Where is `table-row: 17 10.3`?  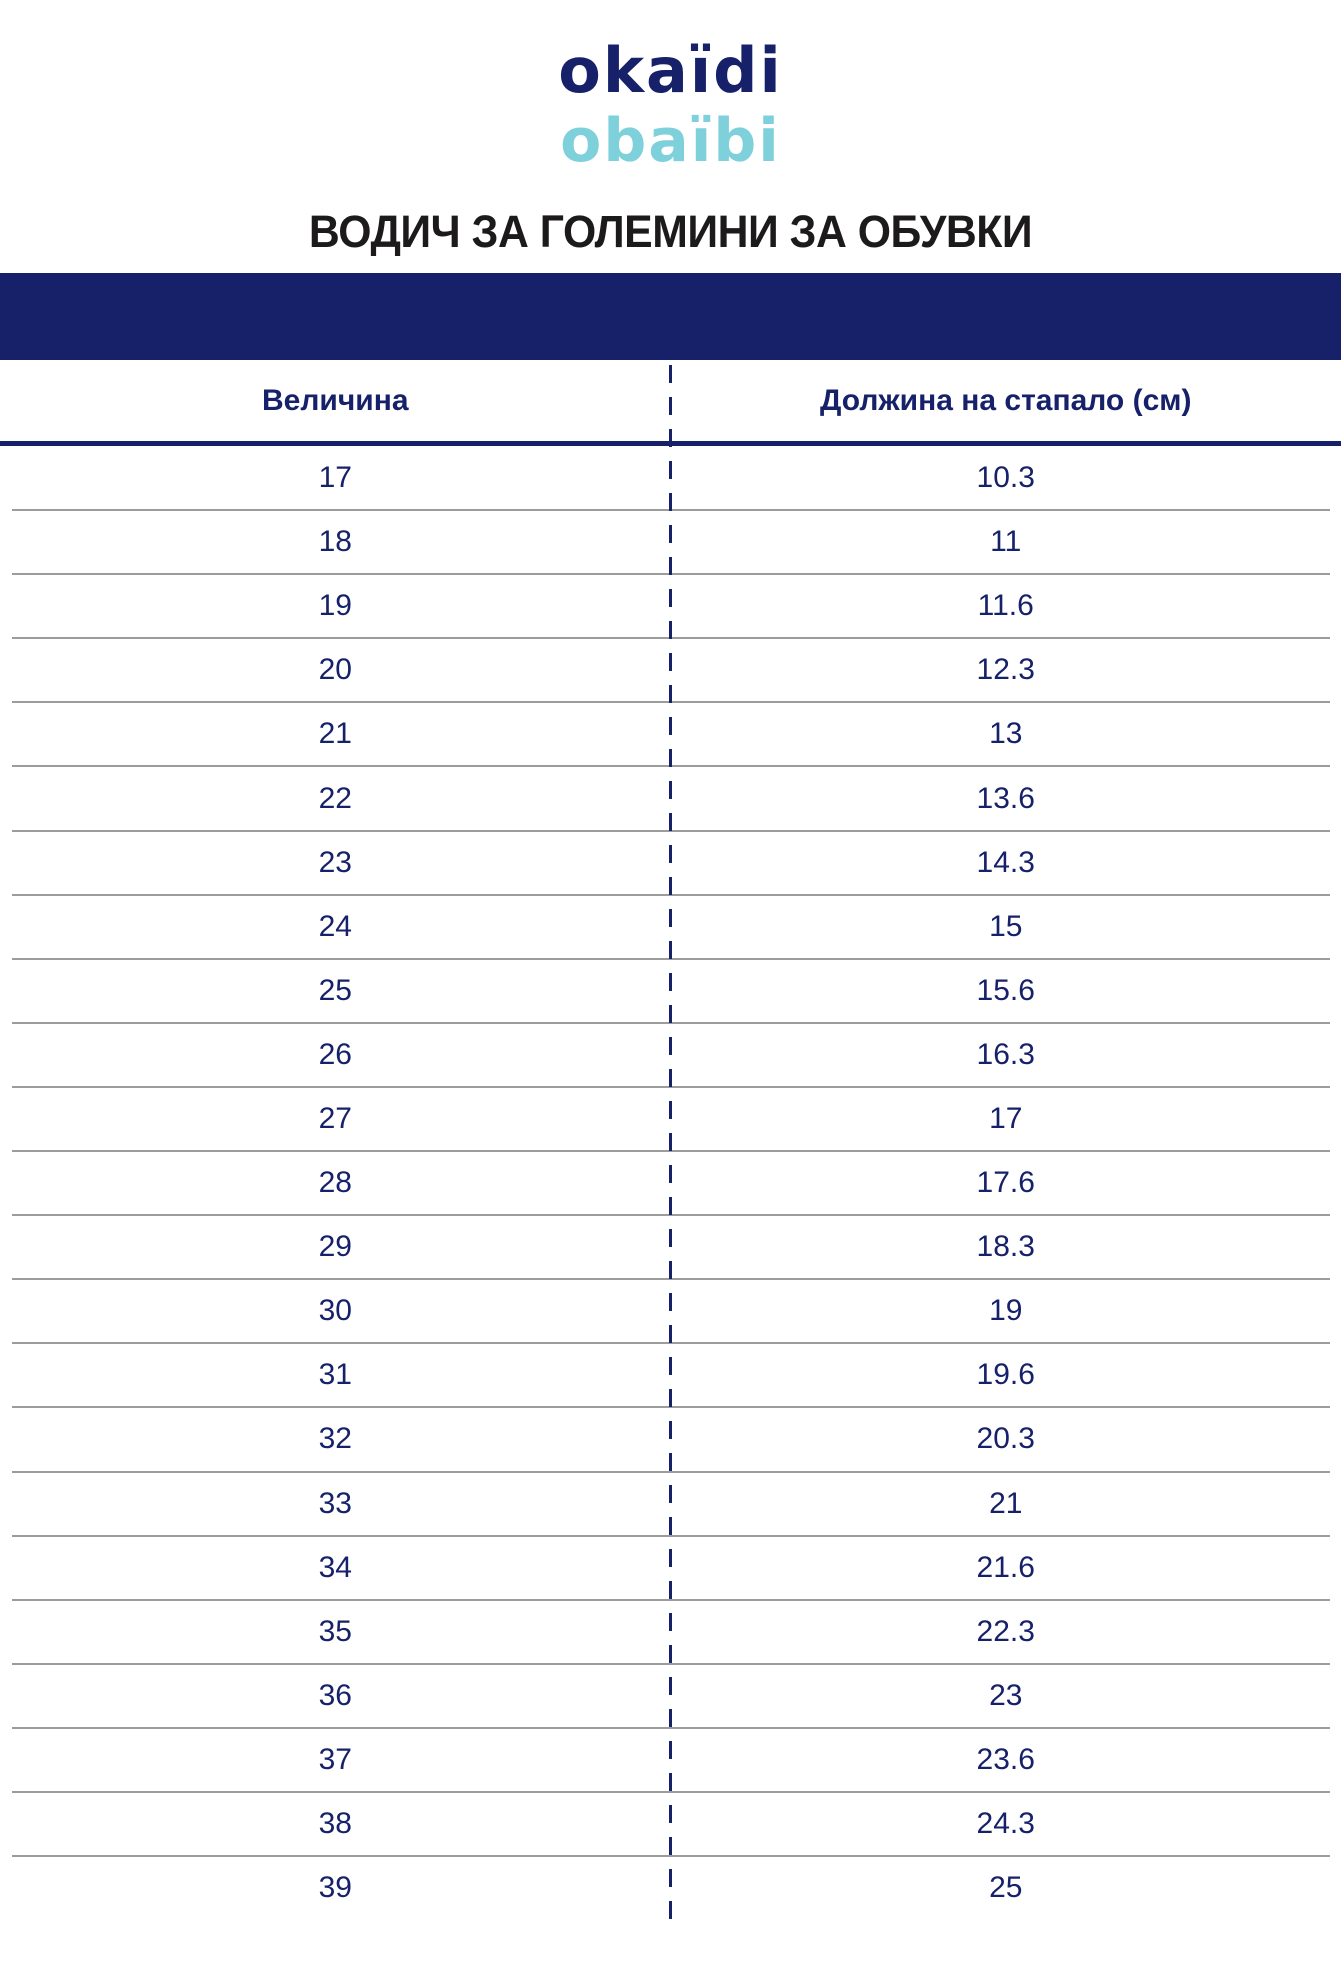 table-row: 17 10.3 is located at coordinates (670, 478).